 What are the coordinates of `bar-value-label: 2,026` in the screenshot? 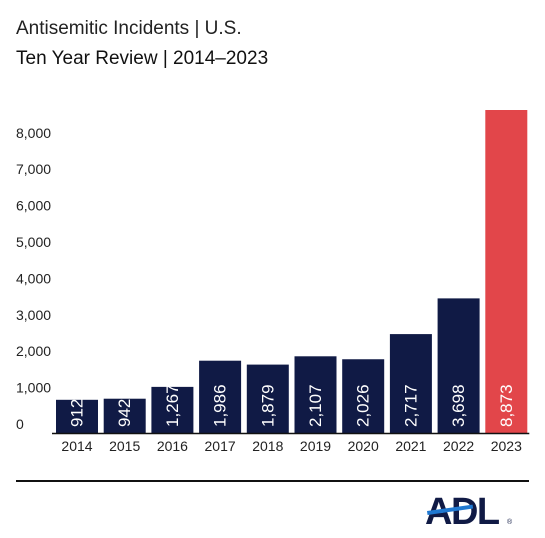 It's located at (363, 405).